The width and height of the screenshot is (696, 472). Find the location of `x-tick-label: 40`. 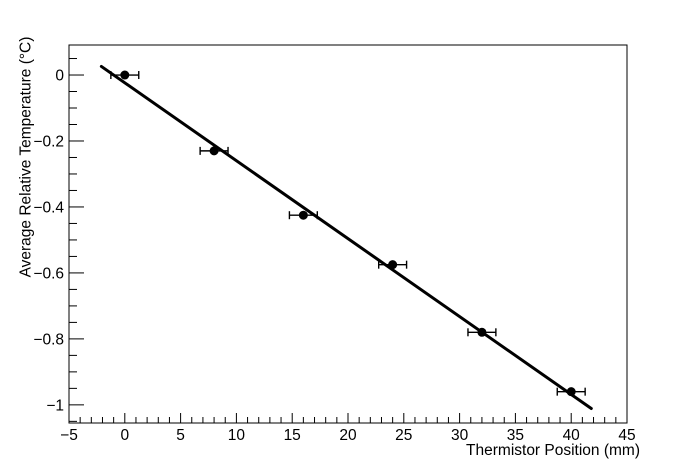

x-tick-label: 40 is located at coordinates (572, 435).